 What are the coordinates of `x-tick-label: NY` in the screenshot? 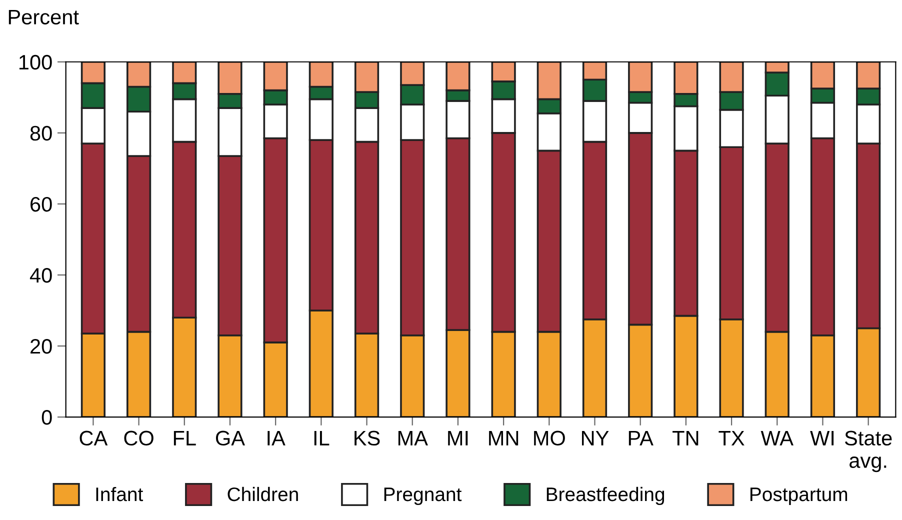 It's located at (595, 438).